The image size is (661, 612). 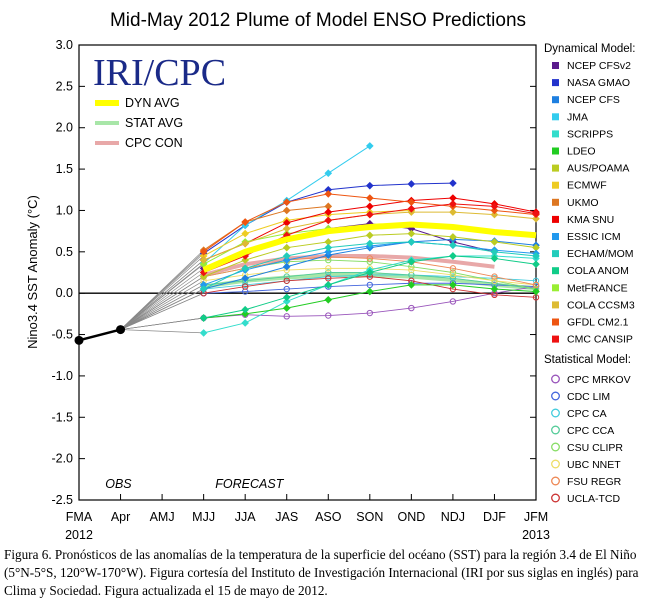 What do you see at coordinates (62, 335) in the screenshot?
I see `y-tick-label: -0.5` at bounding box center [62, 335].